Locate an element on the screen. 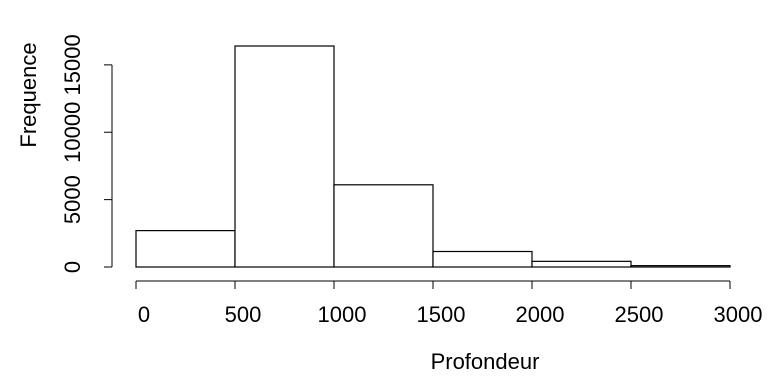 The height and width of the screenshot is (376, 769). y-tick-label: 10000 is located at coordinates (72, 132).